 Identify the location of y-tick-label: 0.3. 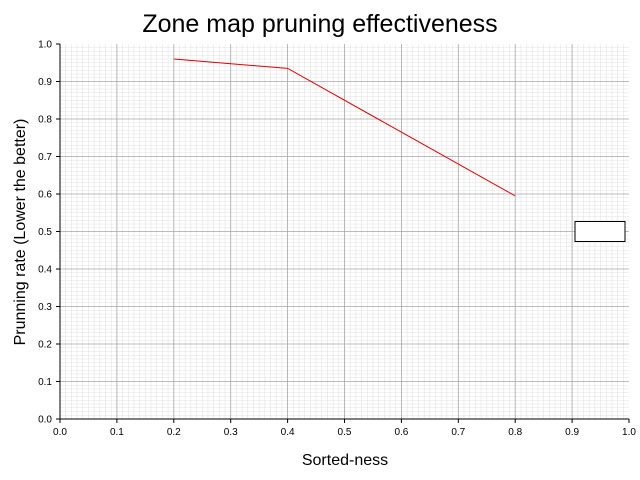
(45, 307).